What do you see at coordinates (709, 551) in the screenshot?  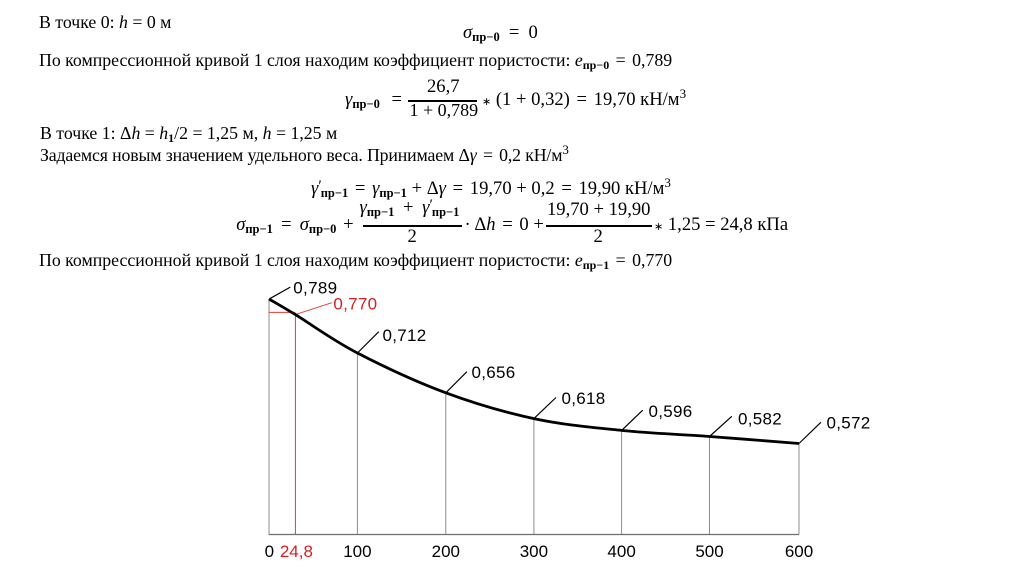 I see `svg-text: 500` at bounding box center [709, 551].